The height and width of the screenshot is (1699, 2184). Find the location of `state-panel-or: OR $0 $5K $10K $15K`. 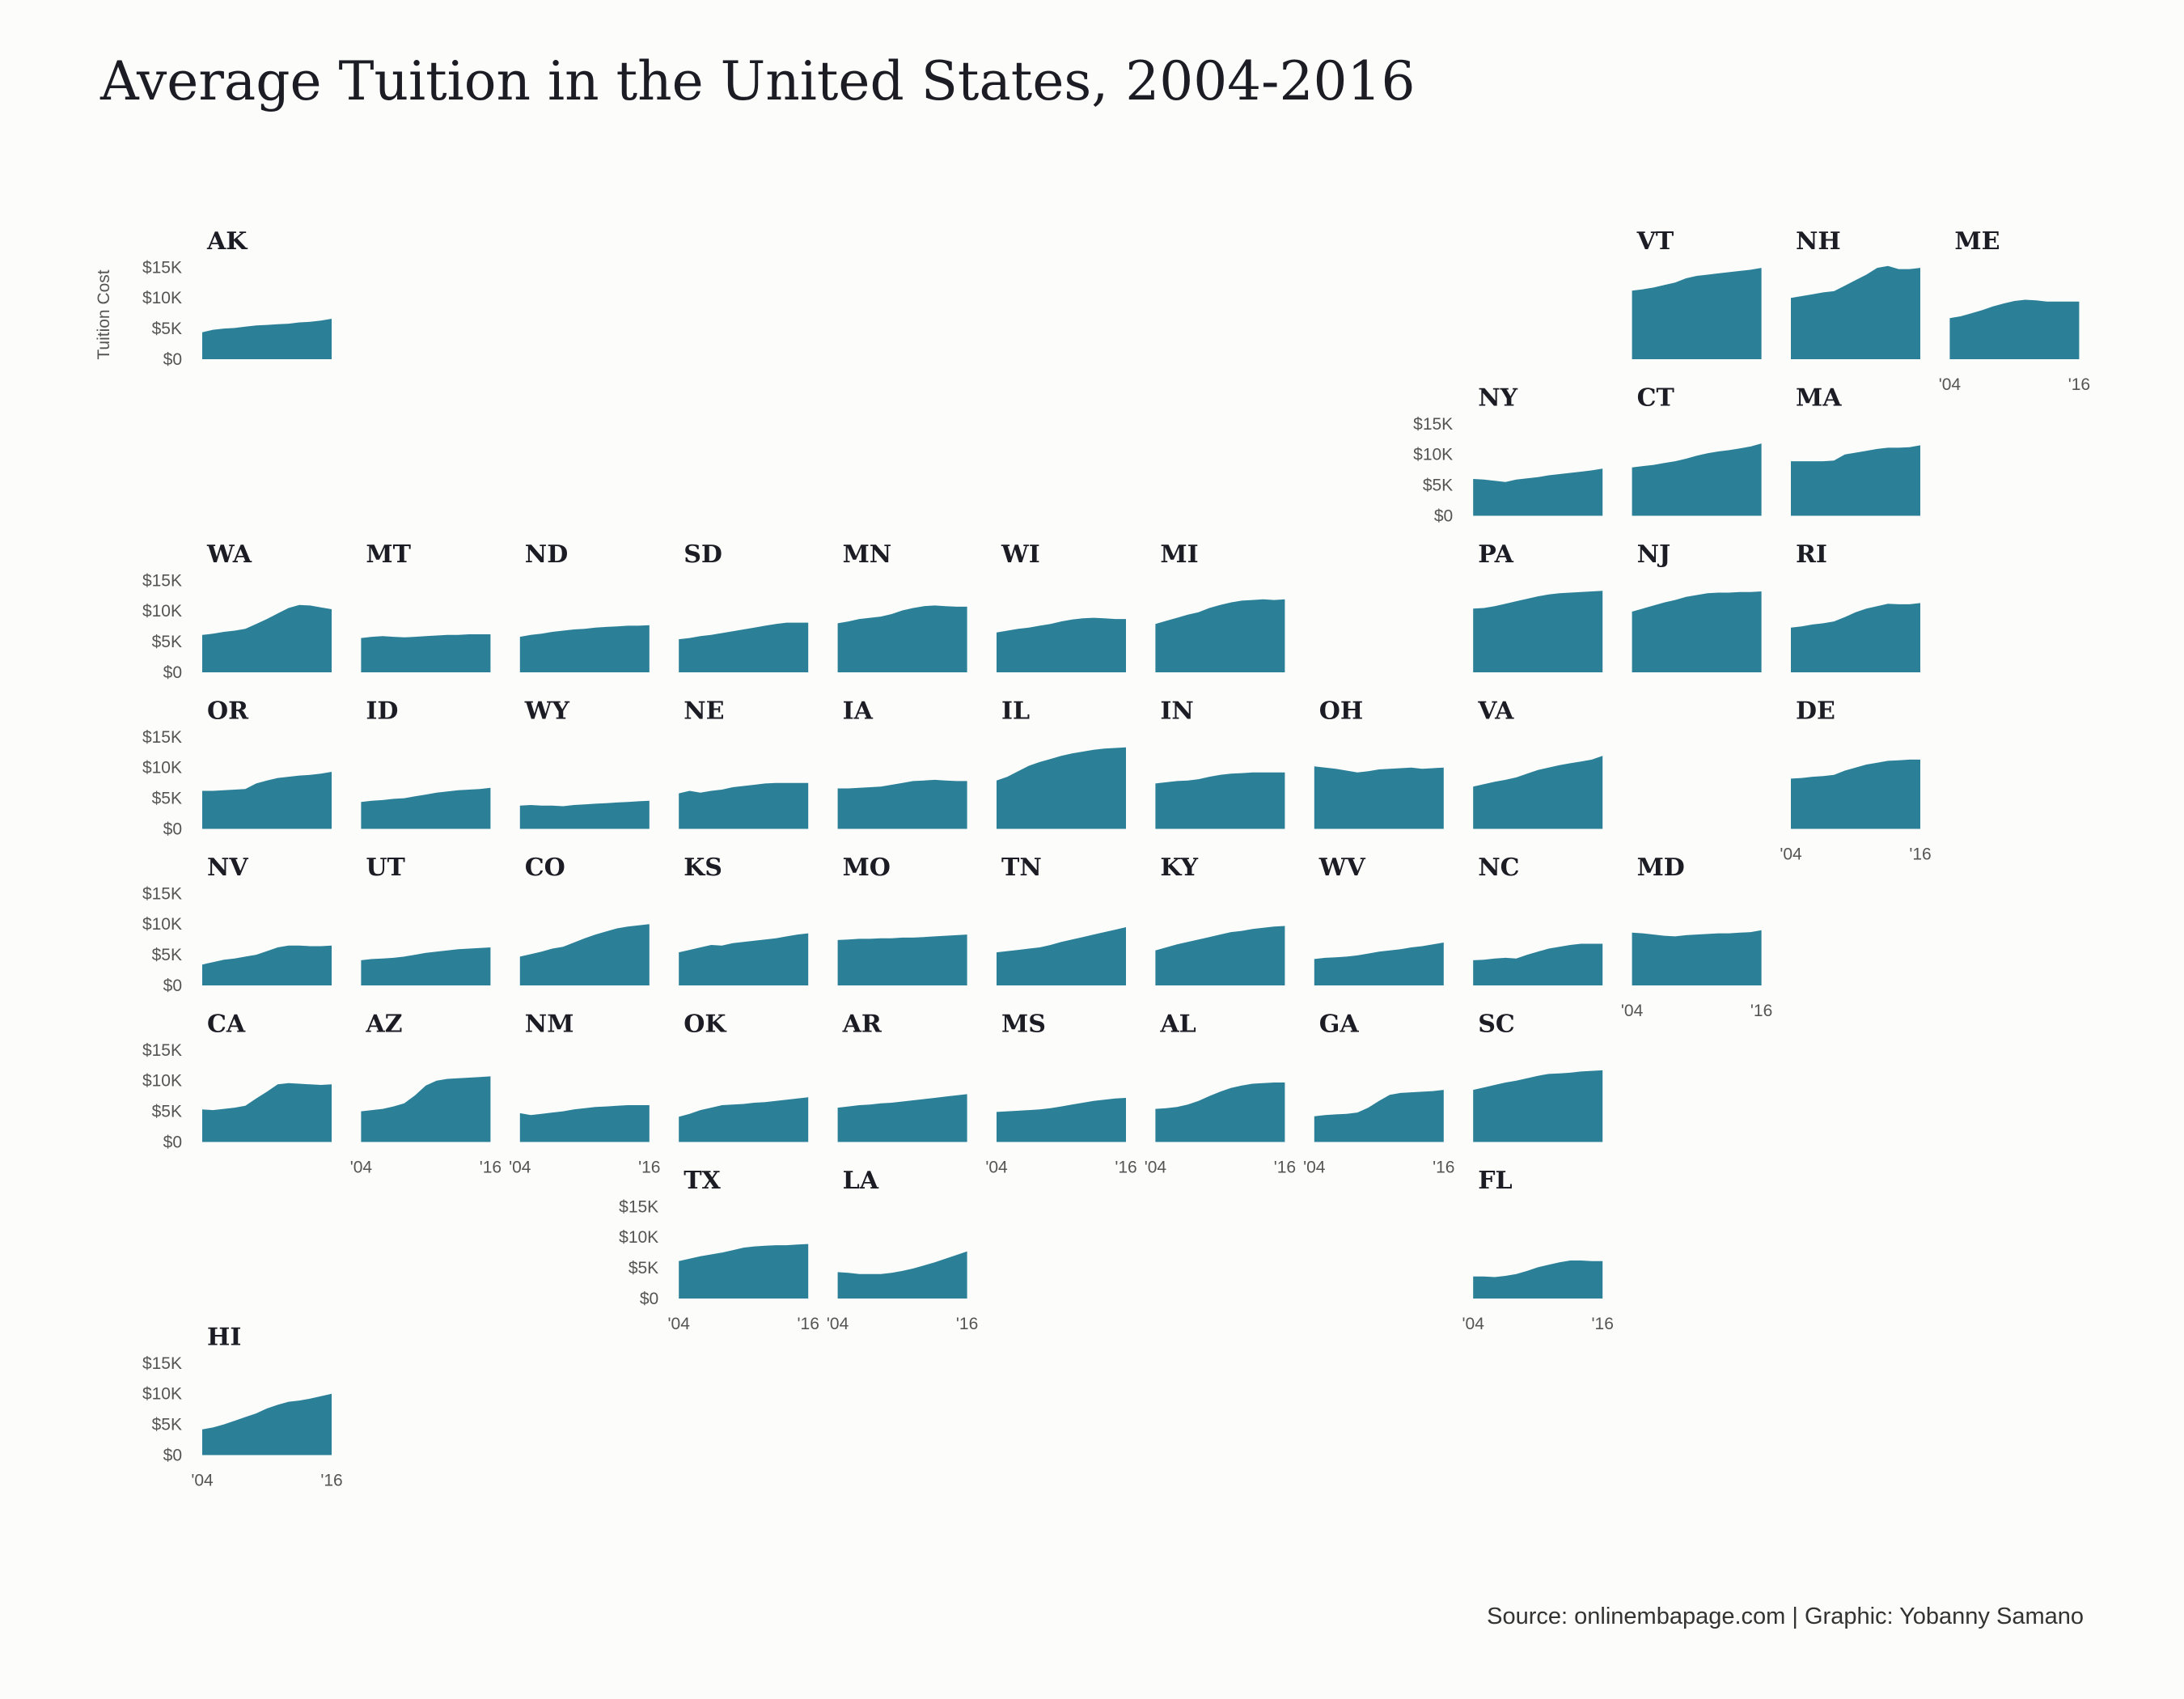

state-panel-or: OR $0 $5K $10K $15K is located at coordinates (237, 768).